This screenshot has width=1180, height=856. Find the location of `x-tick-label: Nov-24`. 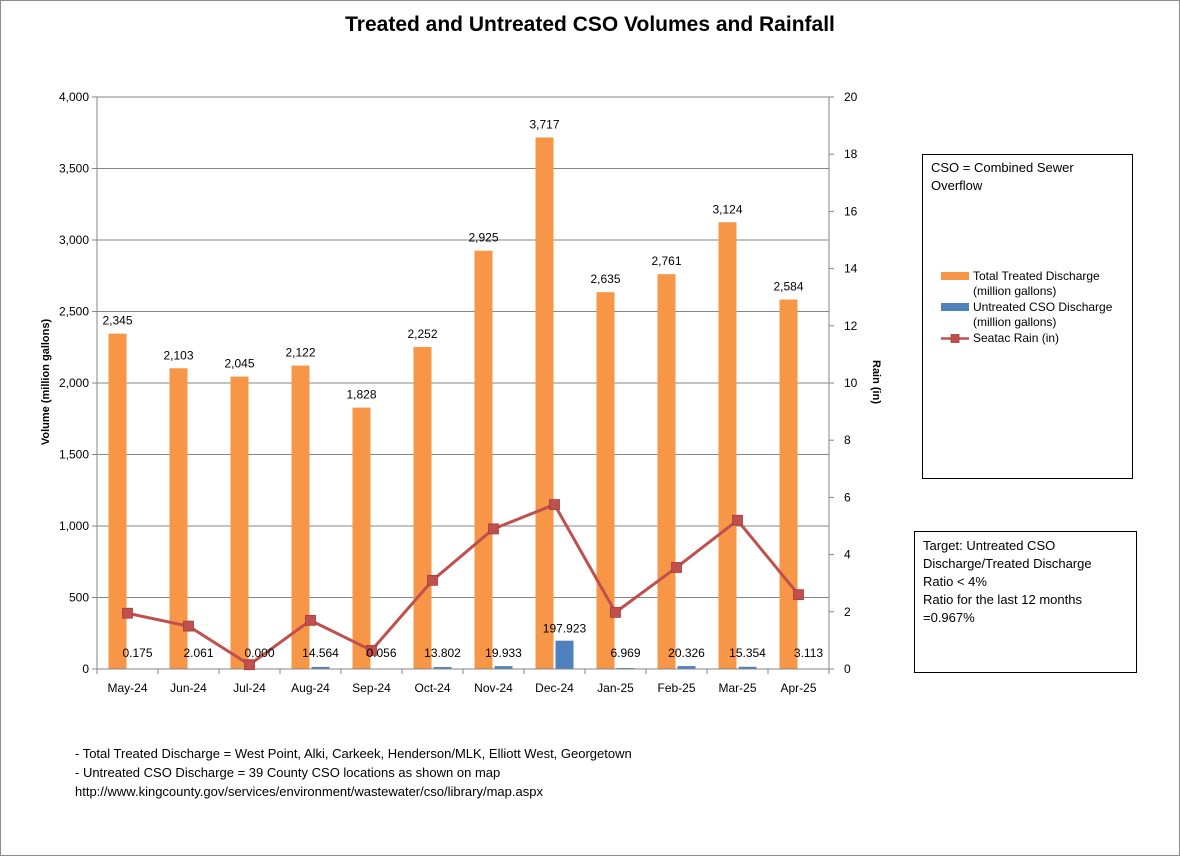

x-tick-label: Nov-24 is located at coordinates (493, 688).